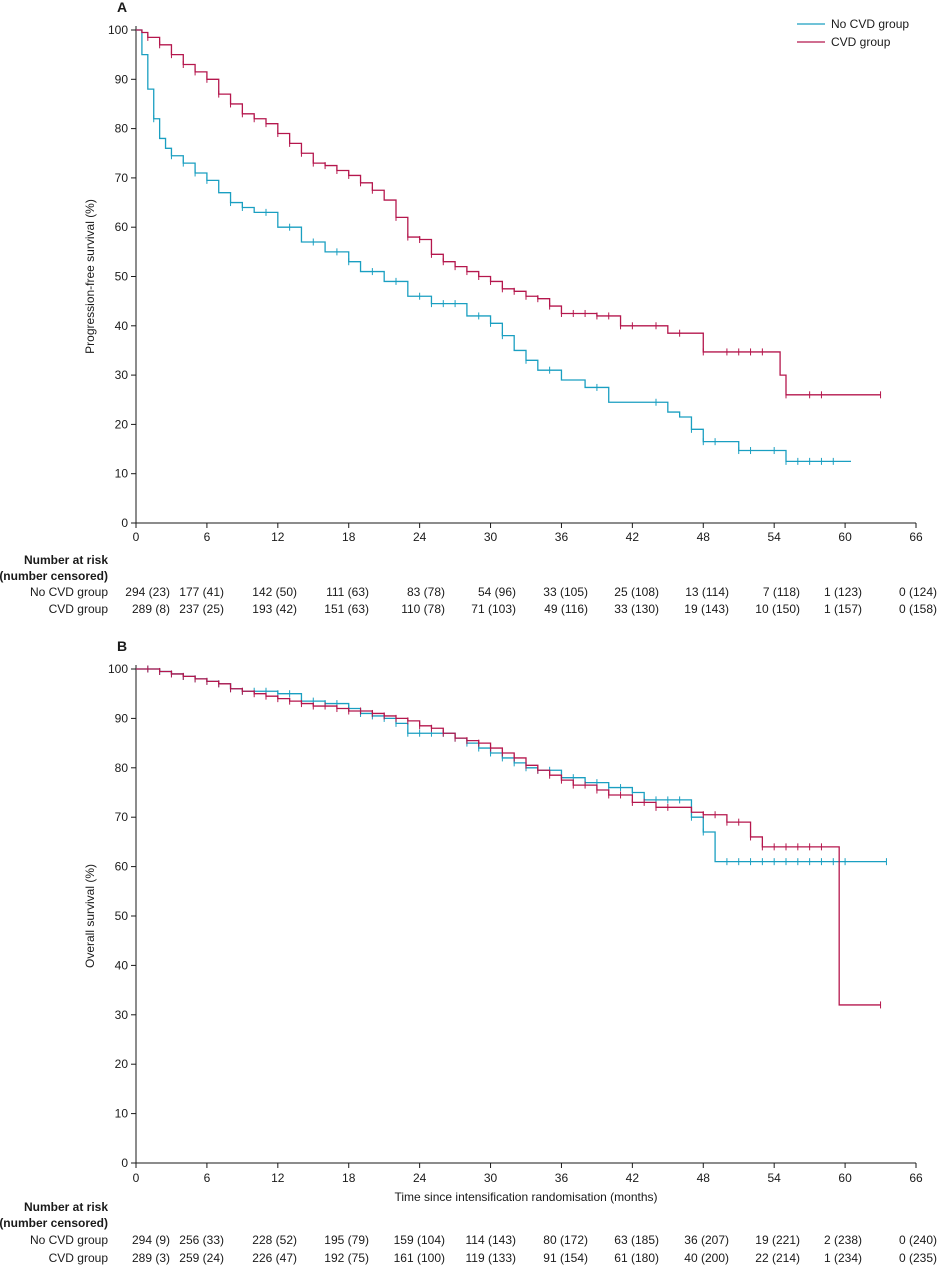 This screenshot has width=939, height=1268. Describe the element at coordinates (151, 609) in the screenshot. I see `risk-cell: 289 (8)` at that location.